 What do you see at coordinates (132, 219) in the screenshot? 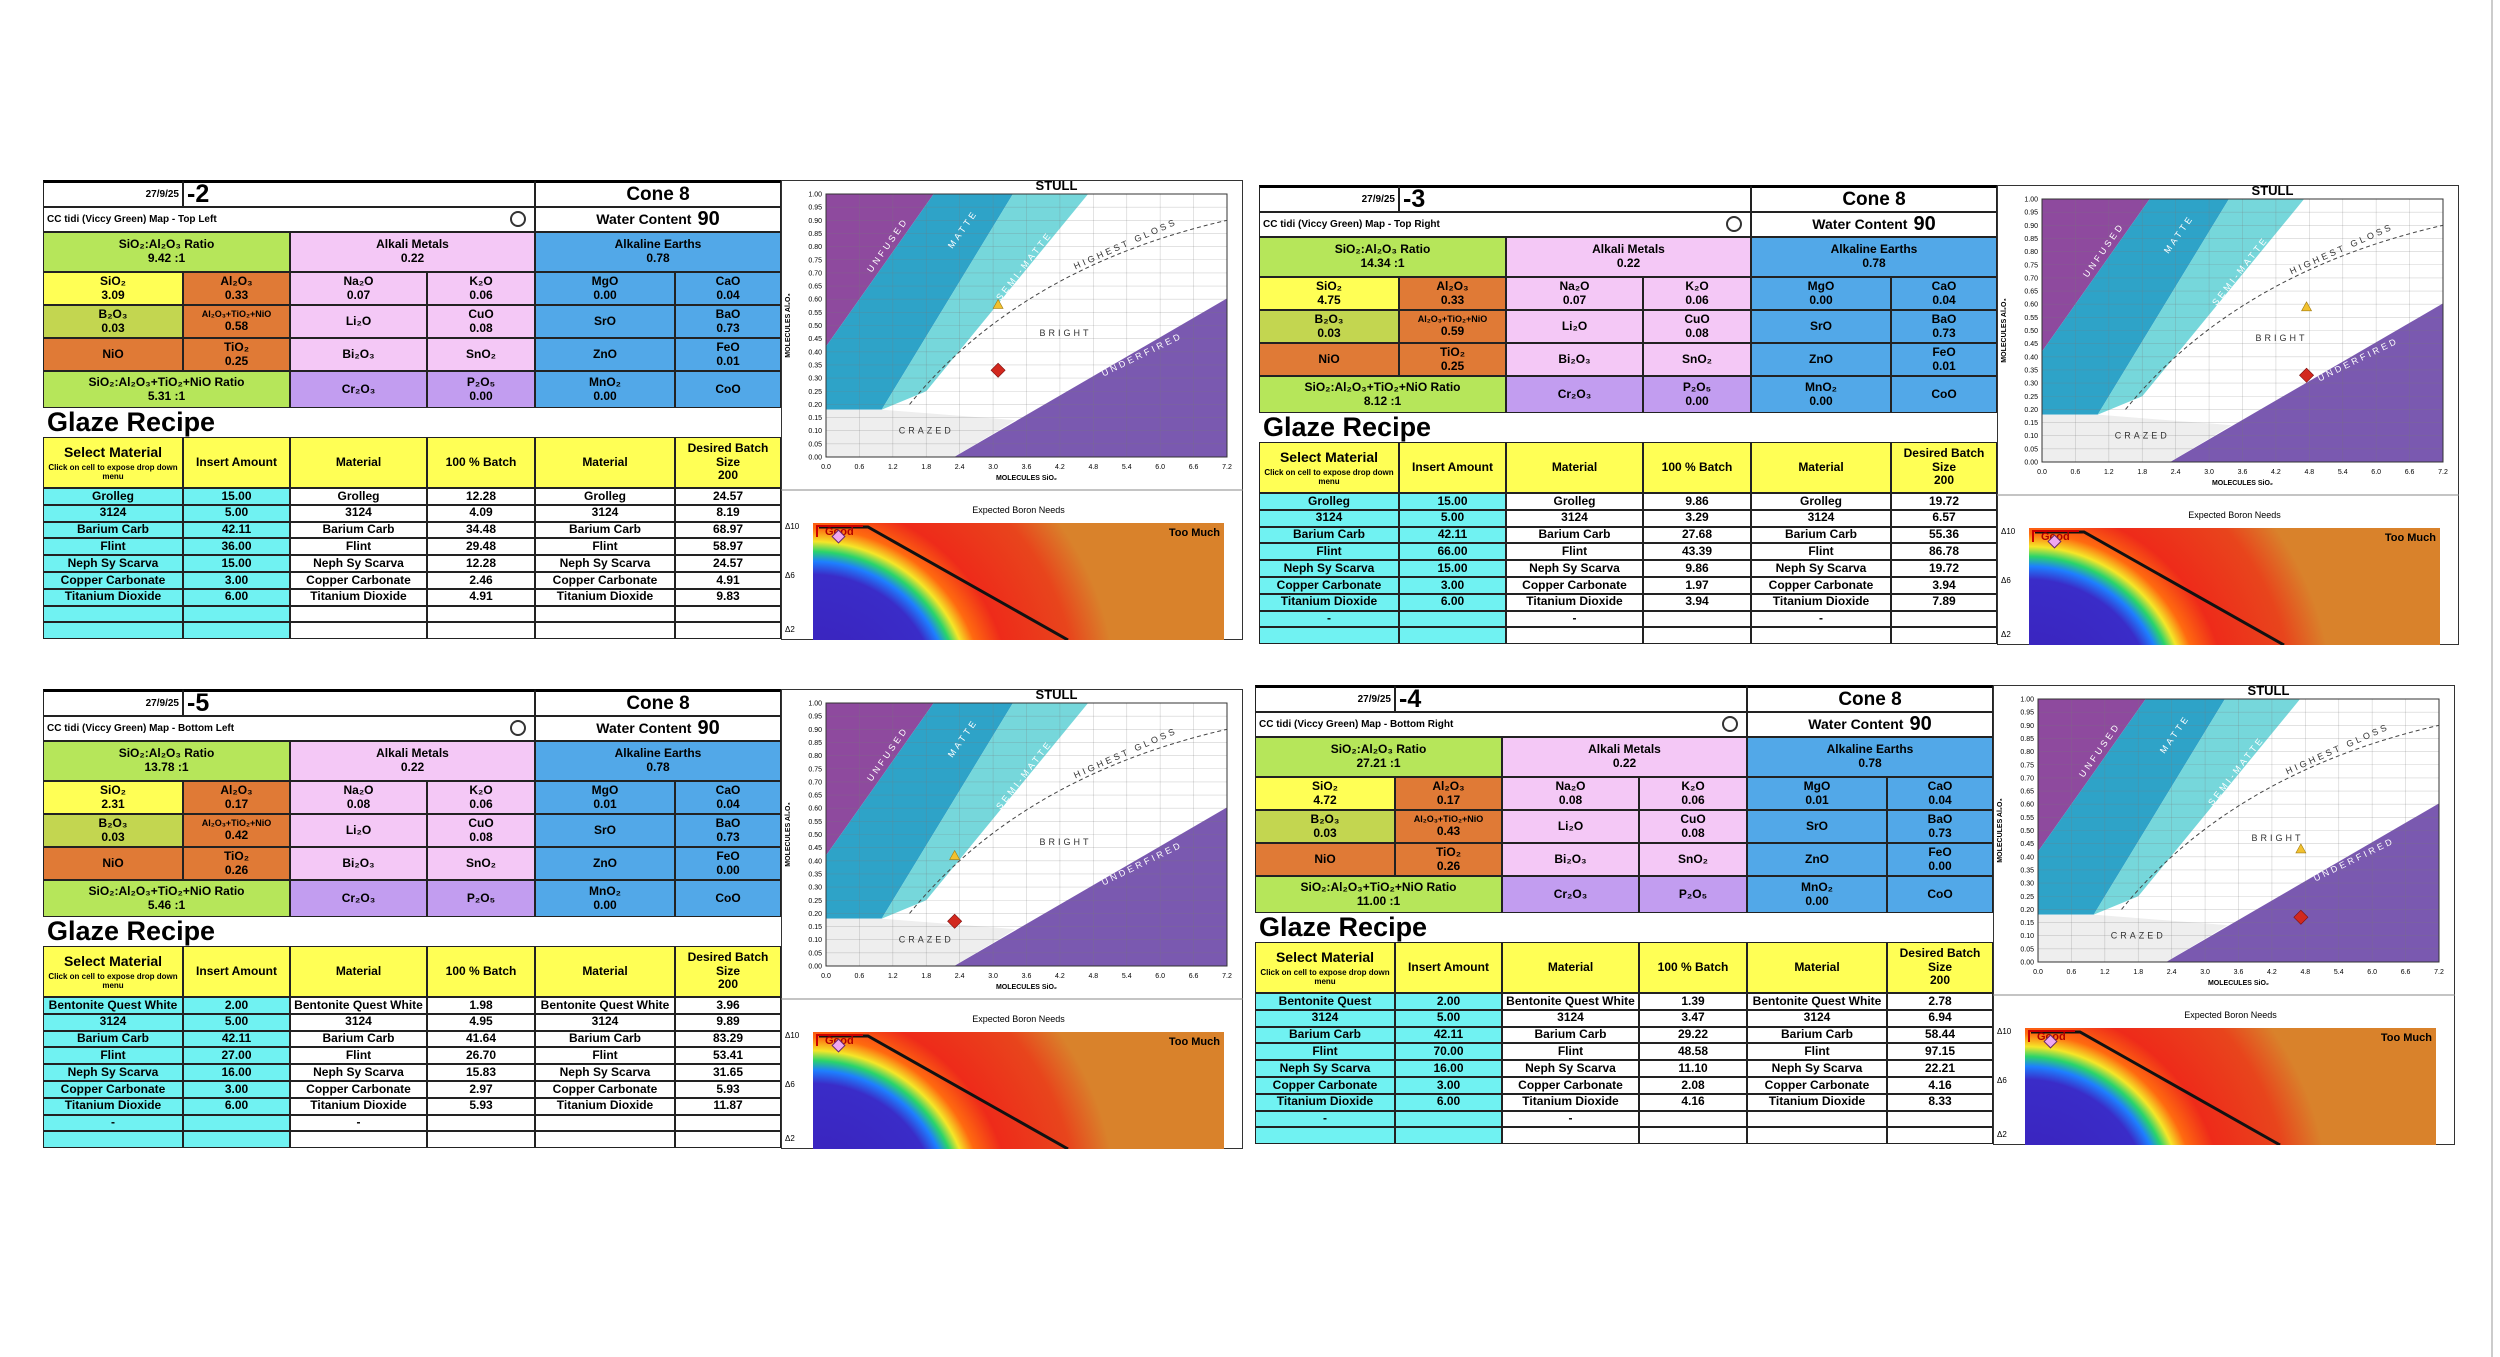
I see `cell-text: CC tidi (Viccy Green) Map - Top Left` at bounding box center [132, 219].